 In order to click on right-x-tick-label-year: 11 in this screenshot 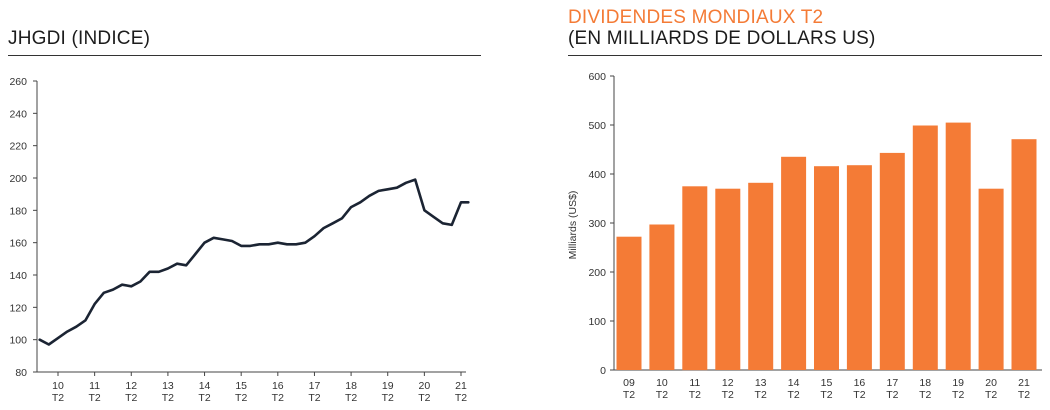, I will do `click(694, 383)`.